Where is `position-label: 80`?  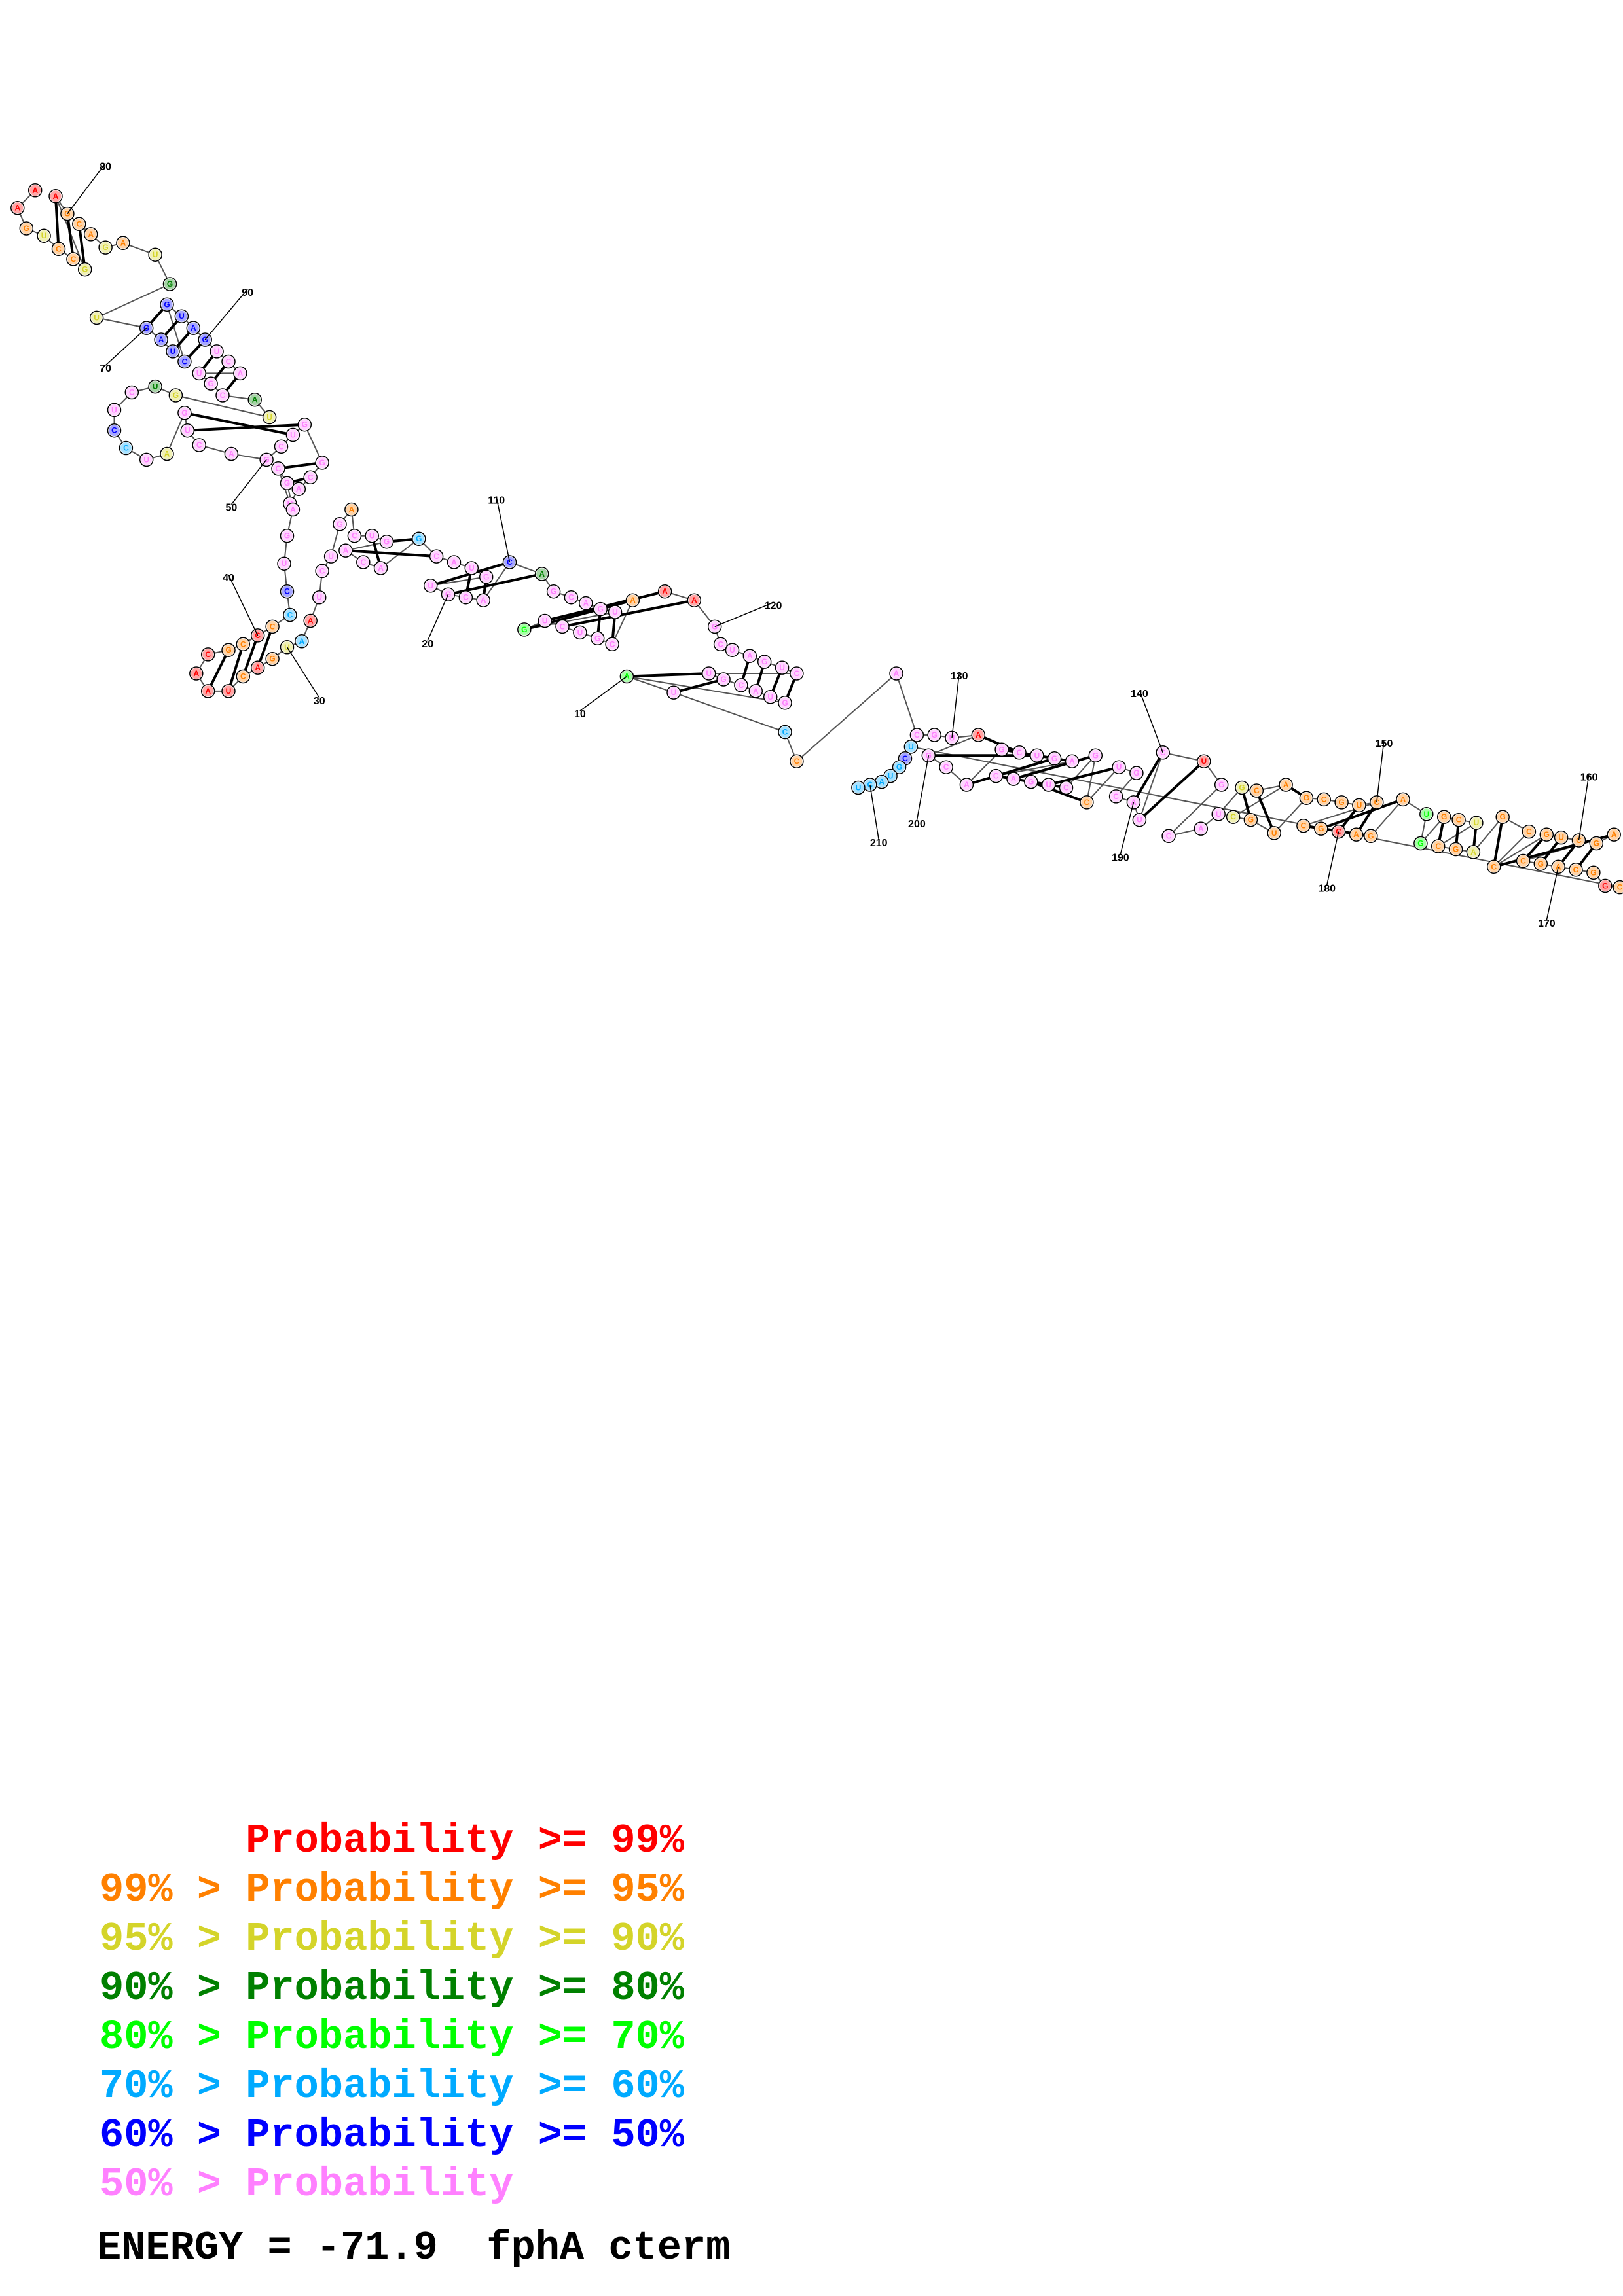 position-label: 80 is located at coordinates (105, 167).